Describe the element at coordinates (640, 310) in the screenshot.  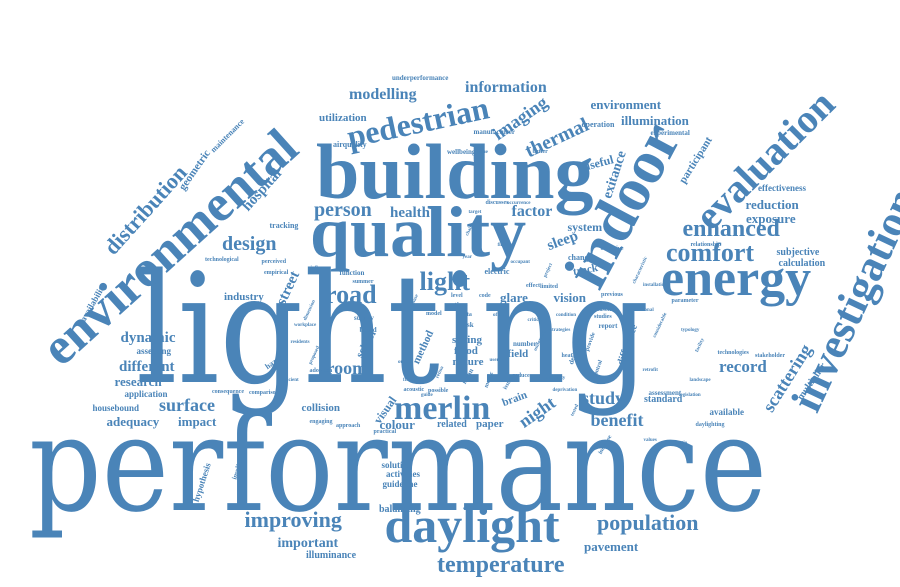
I see `cloud-word-conventional: conventional` at that location.